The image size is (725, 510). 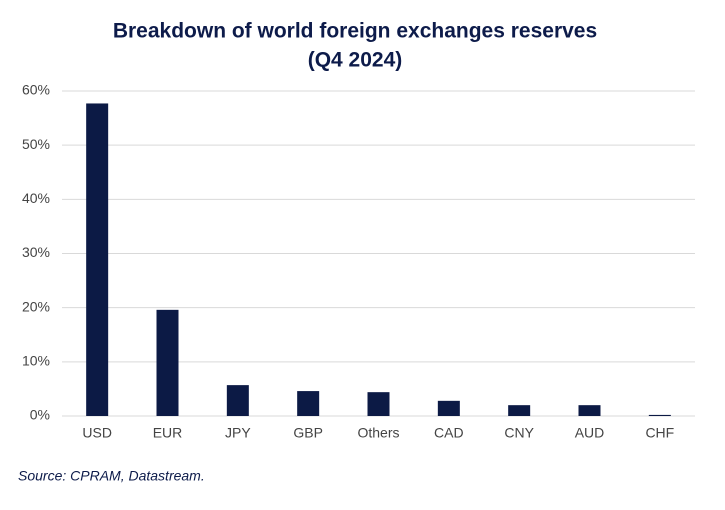 I want to click on source-note: Source: CPRAM, Datastream., so click(x=111, y=476).